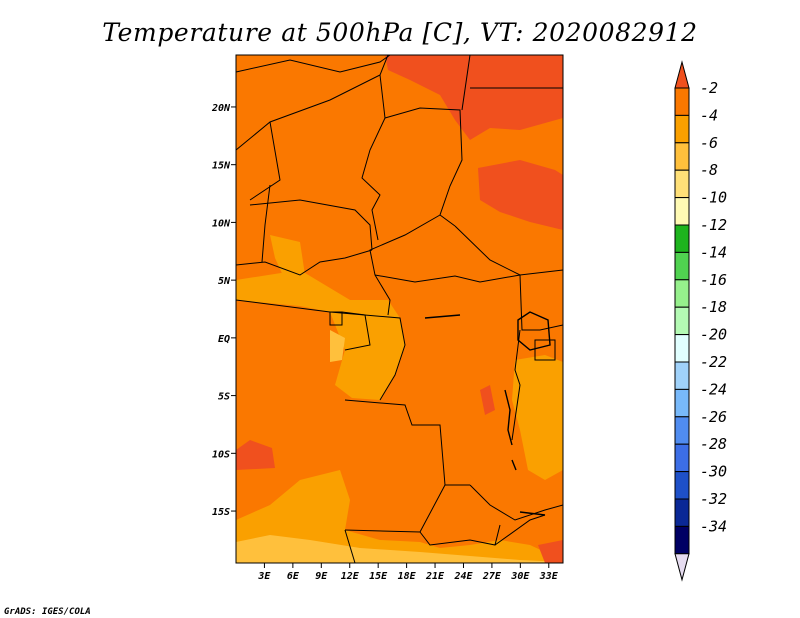  Describe the element at coordinates (221, 454) in the screenshot. I see `y-tick-label: 10S` at that location.